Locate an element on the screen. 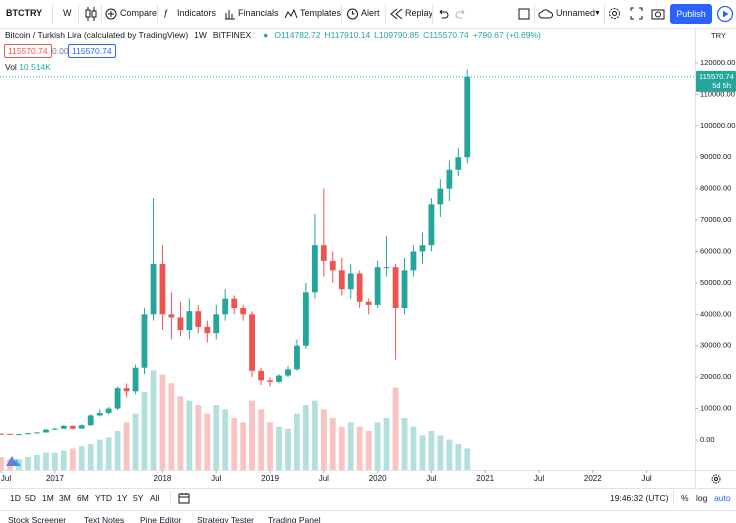 Image resolution: width=736 pixels, height=523 pixels. axis-settings is located at coordinates (716, 479).